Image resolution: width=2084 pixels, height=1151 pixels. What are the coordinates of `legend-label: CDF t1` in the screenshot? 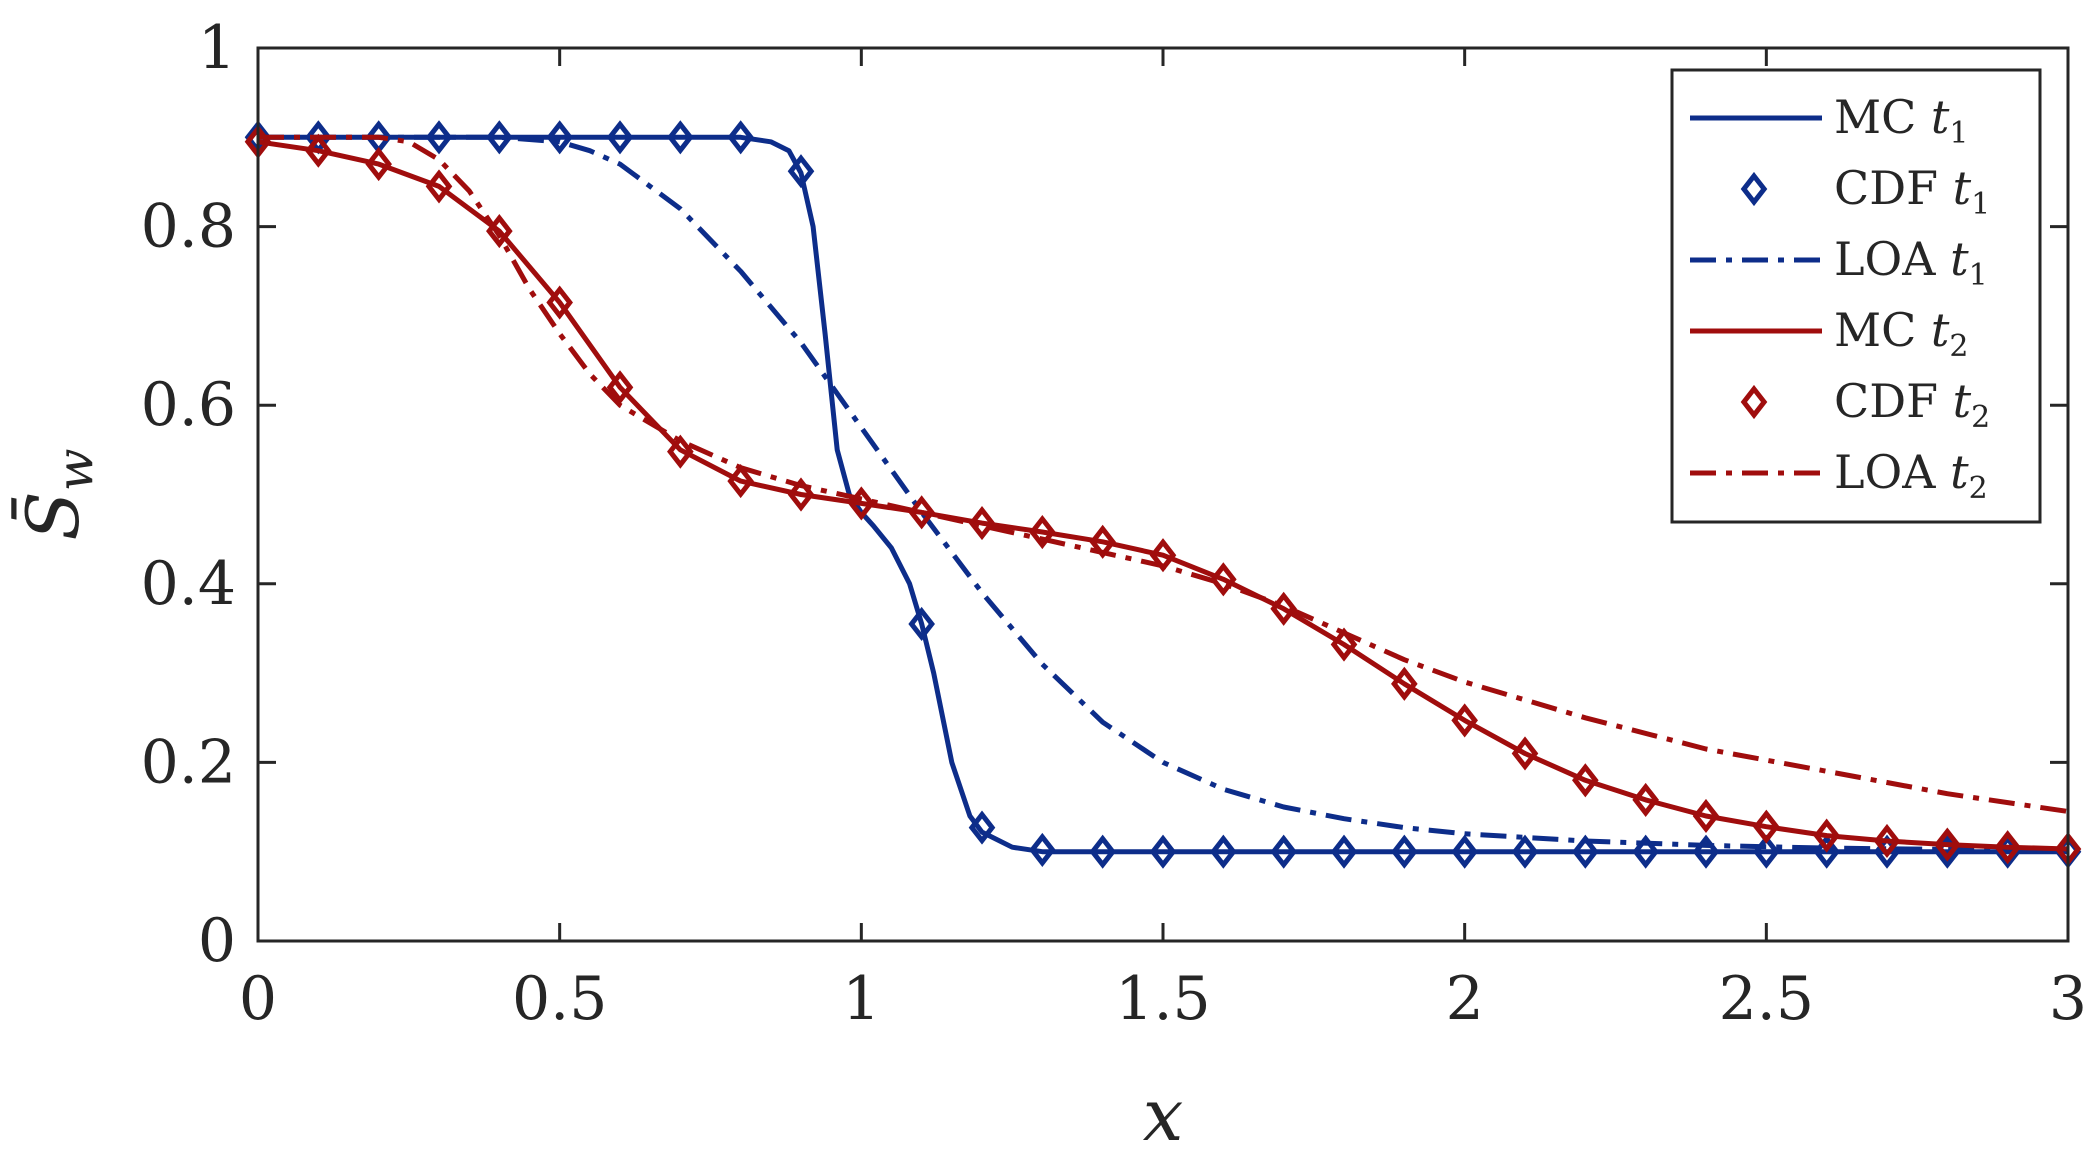 It's located at (1912, 191).